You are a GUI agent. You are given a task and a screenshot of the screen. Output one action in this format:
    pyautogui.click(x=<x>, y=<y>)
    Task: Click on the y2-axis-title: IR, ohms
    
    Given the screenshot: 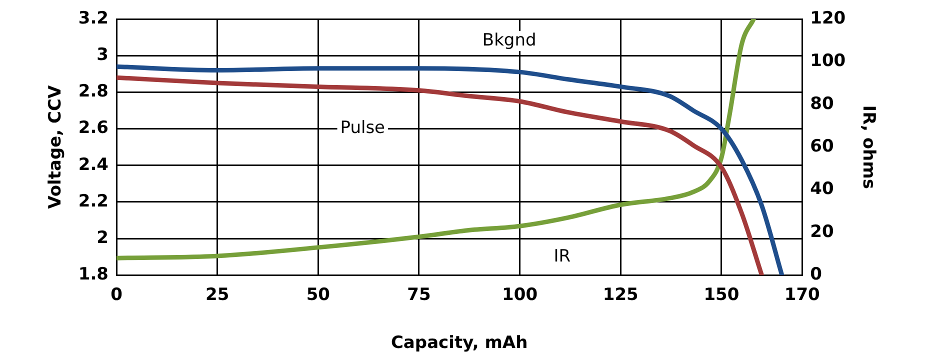 What is the action you would take?
    pyautogui.click(x=868, y=147)
    